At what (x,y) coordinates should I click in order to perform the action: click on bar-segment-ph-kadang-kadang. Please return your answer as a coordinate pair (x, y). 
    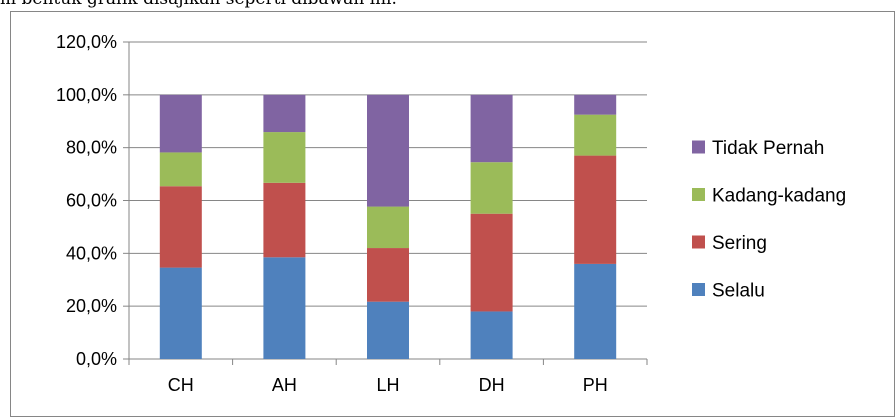
    Looking at the image, I should click on (595, 135).